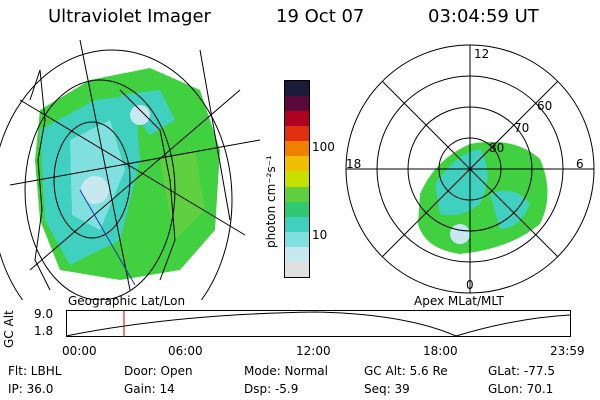 This screenshot has height=400, width=600. Describe the element at coordinates (320, 16) in the screenshot. I see `date-label: 19 Oct 07` at that location.